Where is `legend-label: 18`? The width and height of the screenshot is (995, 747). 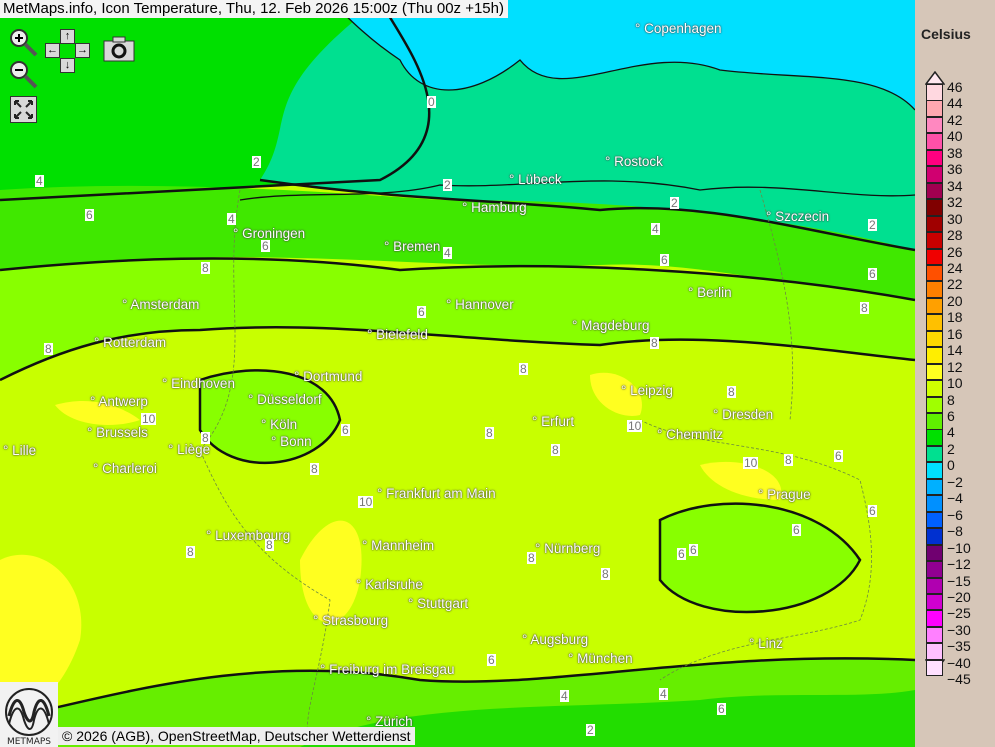 legend-label: 18 is located at coordinates (955, 317).